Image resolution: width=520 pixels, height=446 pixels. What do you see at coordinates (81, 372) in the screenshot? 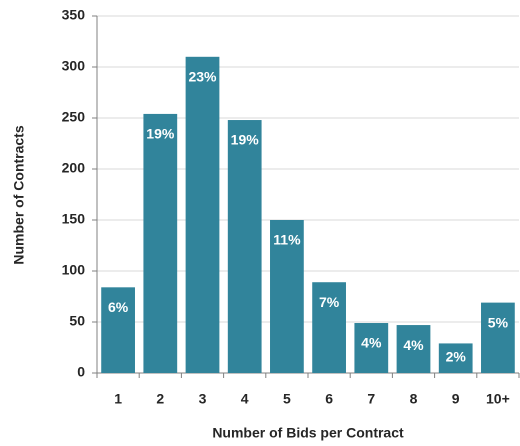
I see `y-tick-label: 0` at bounding box center [81, 372].